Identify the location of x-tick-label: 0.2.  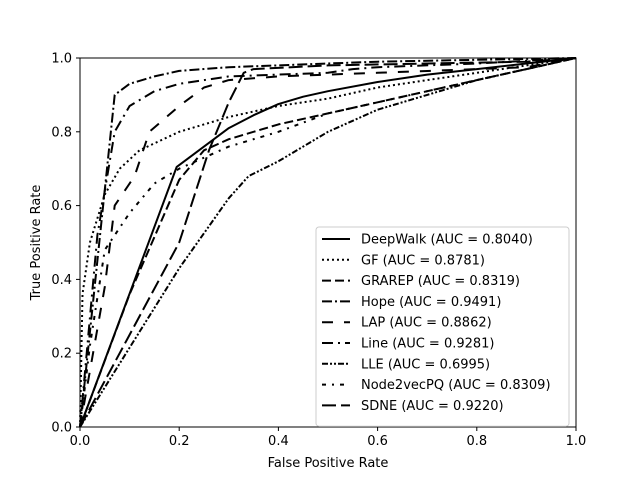
(179, 441).